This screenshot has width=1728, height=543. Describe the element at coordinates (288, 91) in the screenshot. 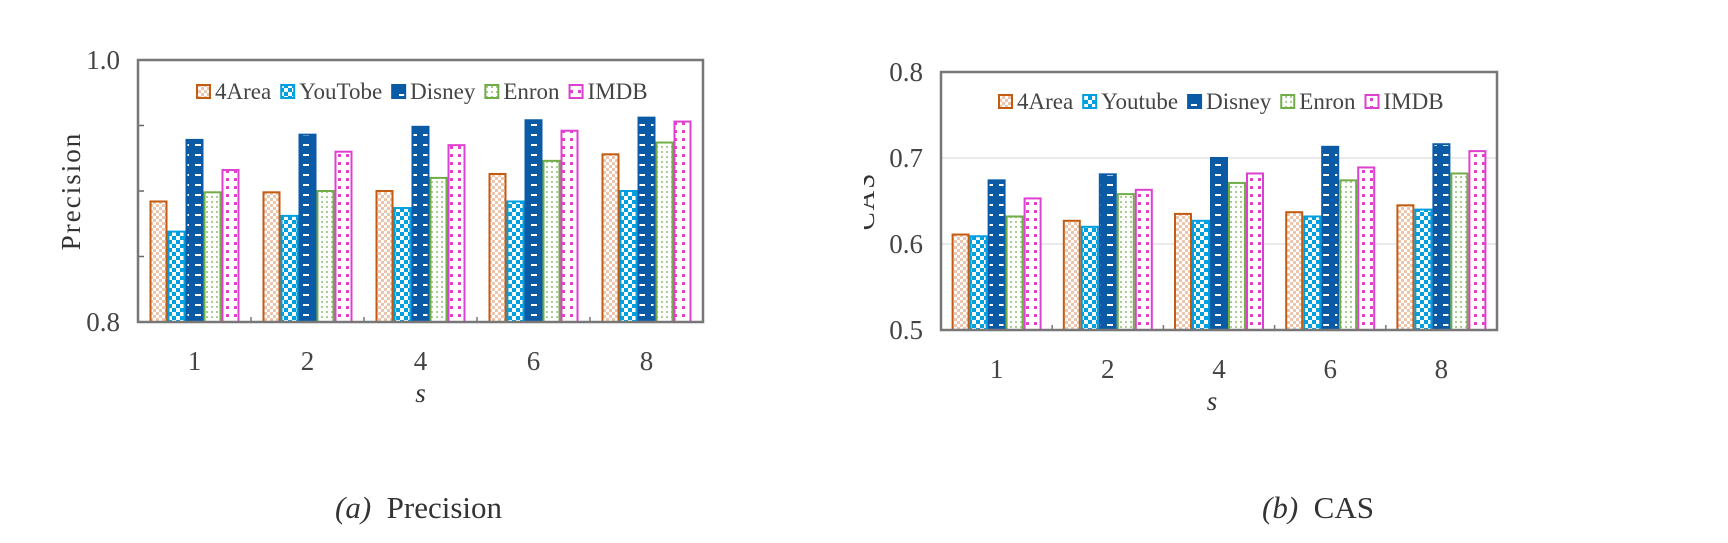

I see `legend-swatch-youtobe` at that location.